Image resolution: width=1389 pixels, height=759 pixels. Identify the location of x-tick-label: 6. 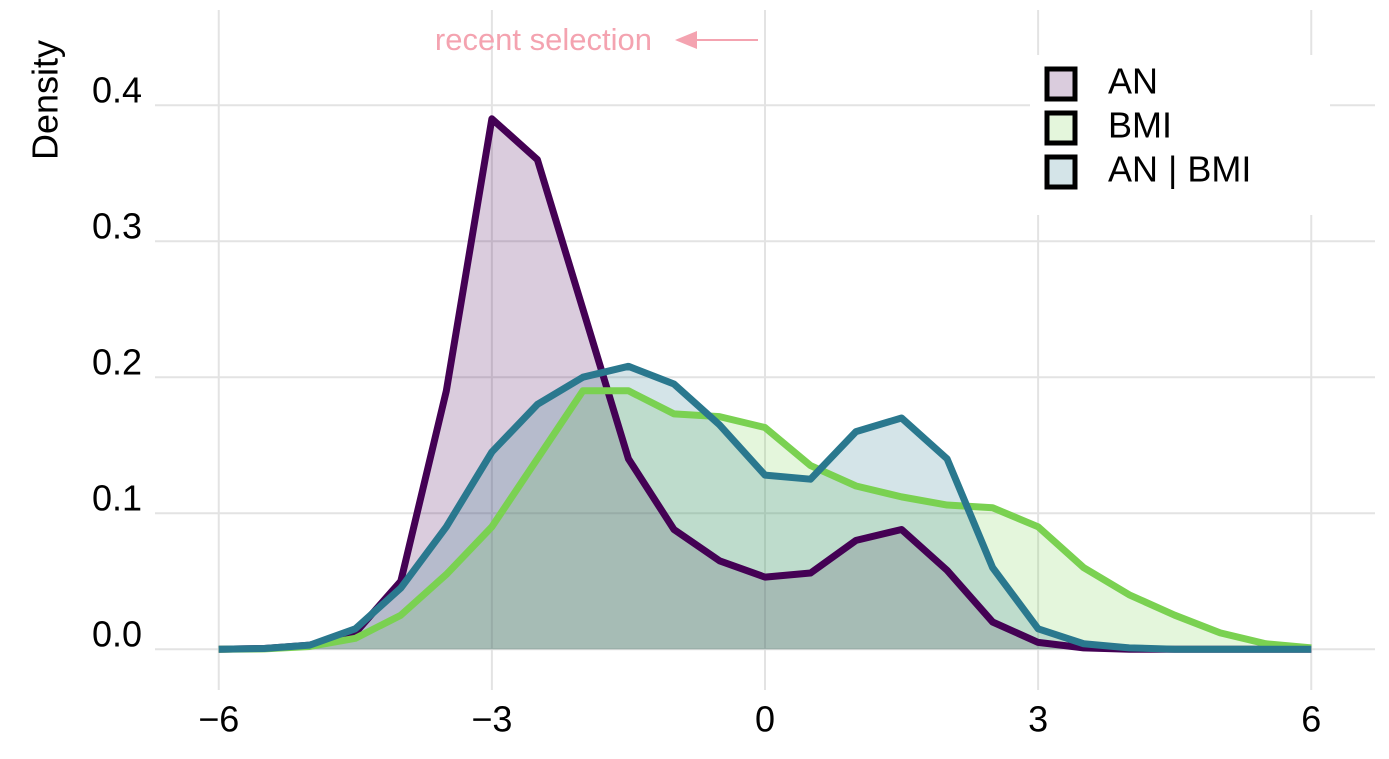
(1311, 719).